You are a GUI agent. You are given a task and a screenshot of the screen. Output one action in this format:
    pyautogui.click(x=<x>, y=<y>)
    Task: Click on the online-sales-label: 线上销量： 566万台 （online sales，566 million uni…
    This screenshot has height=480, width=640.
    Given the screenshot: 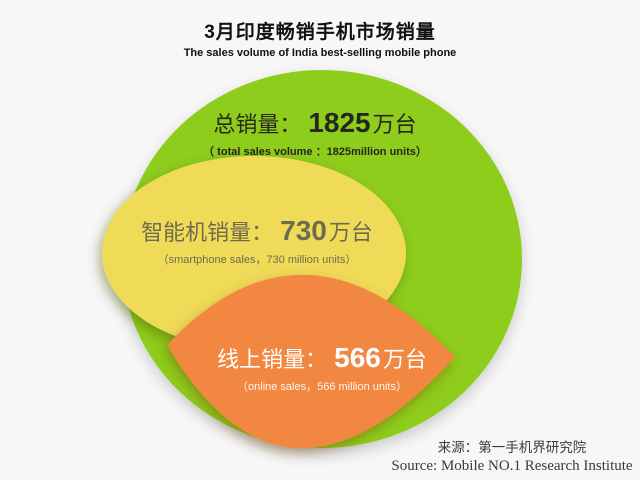 What is the action you would take?
    pyautogui.click(x=322, y=368)
    